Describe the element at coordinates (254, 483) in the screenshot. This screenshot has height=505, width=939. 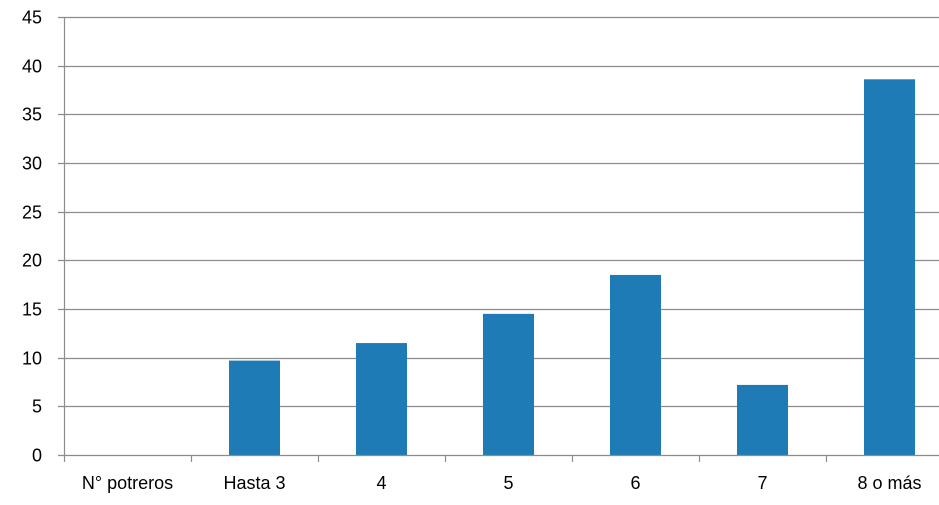
I see `x-tick-label: Hasta 3` at that location.